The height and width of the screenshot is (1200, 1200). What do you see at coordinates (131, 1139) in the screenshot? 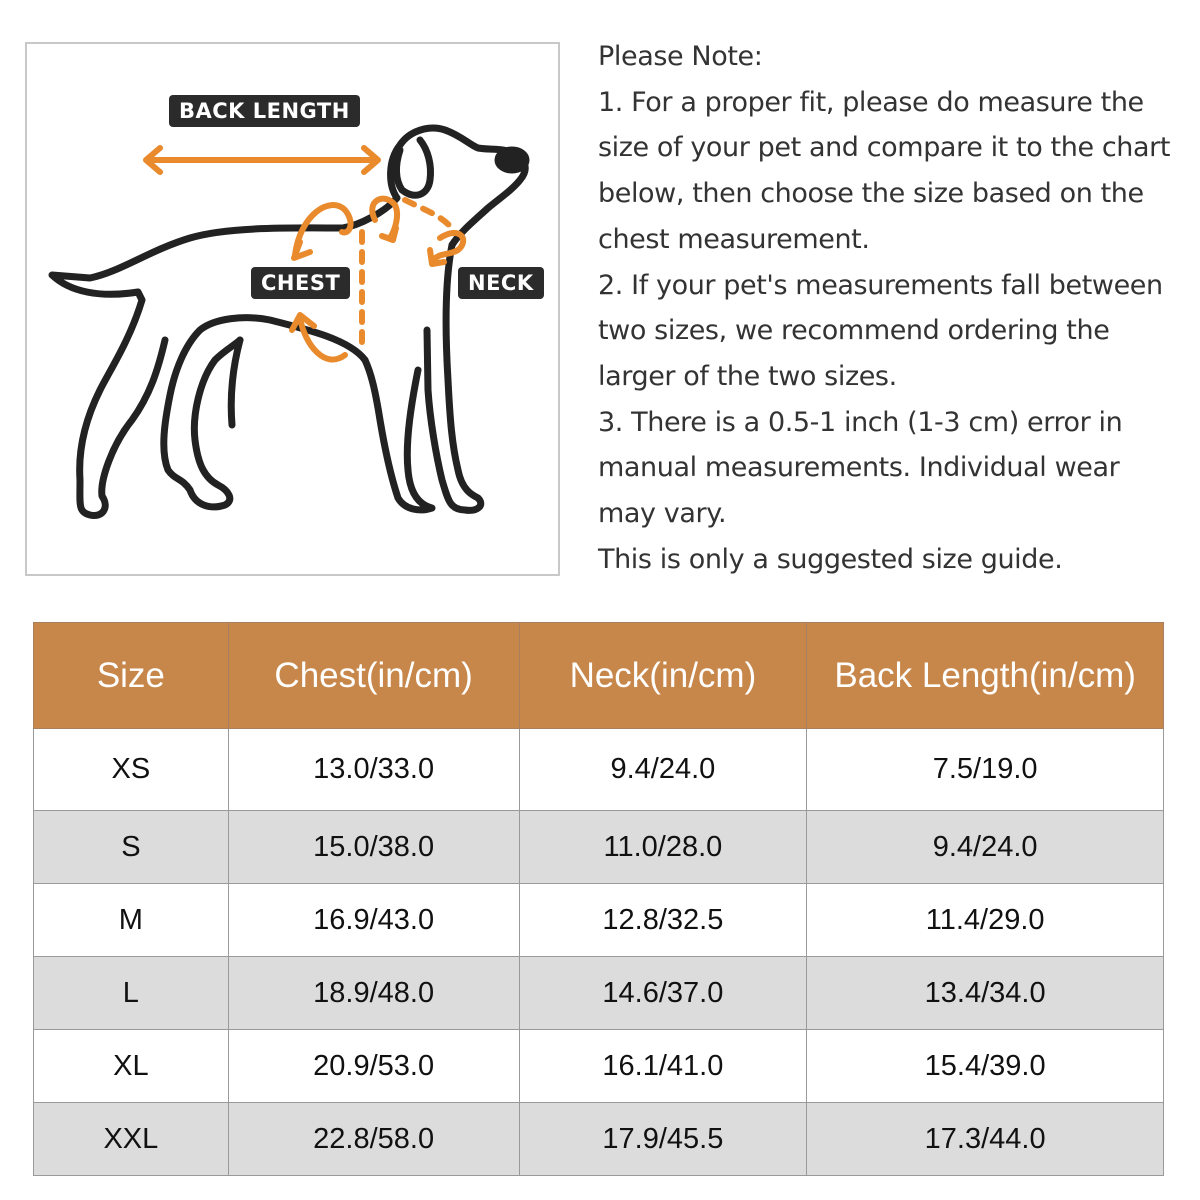
I see `cell-size: XXL` at bounding box center [131, 1139].